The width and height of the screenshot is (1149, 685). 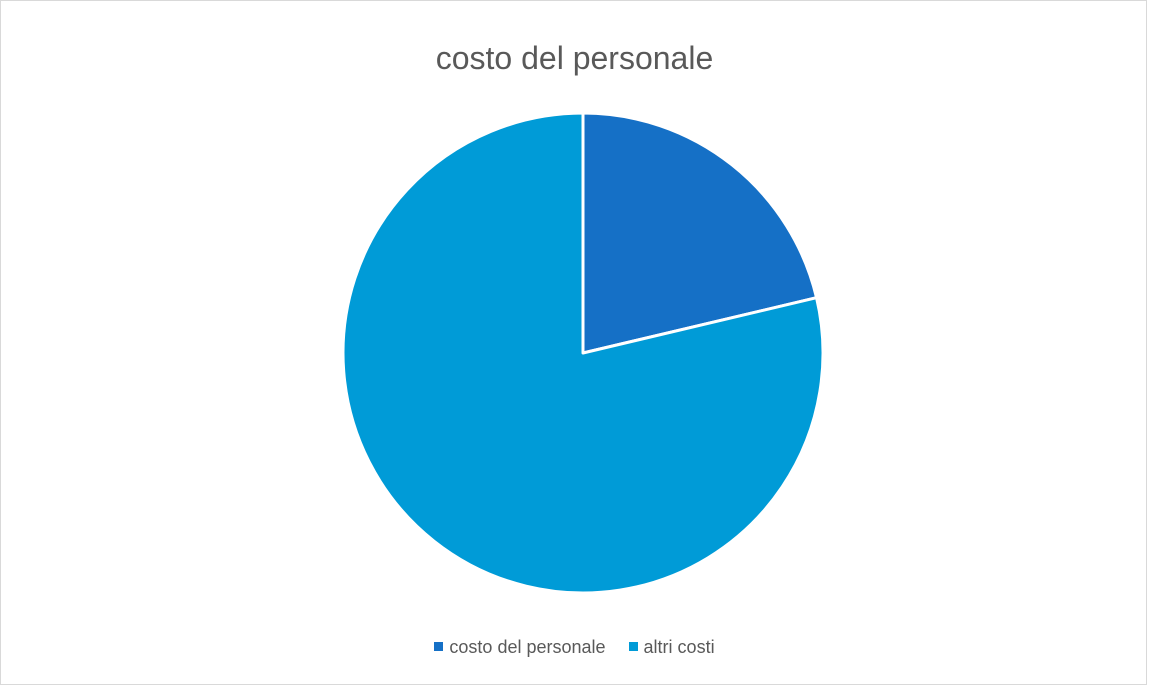 I want to click on legend-label-altri-costi: altri costi, so click(x=679, y=647).